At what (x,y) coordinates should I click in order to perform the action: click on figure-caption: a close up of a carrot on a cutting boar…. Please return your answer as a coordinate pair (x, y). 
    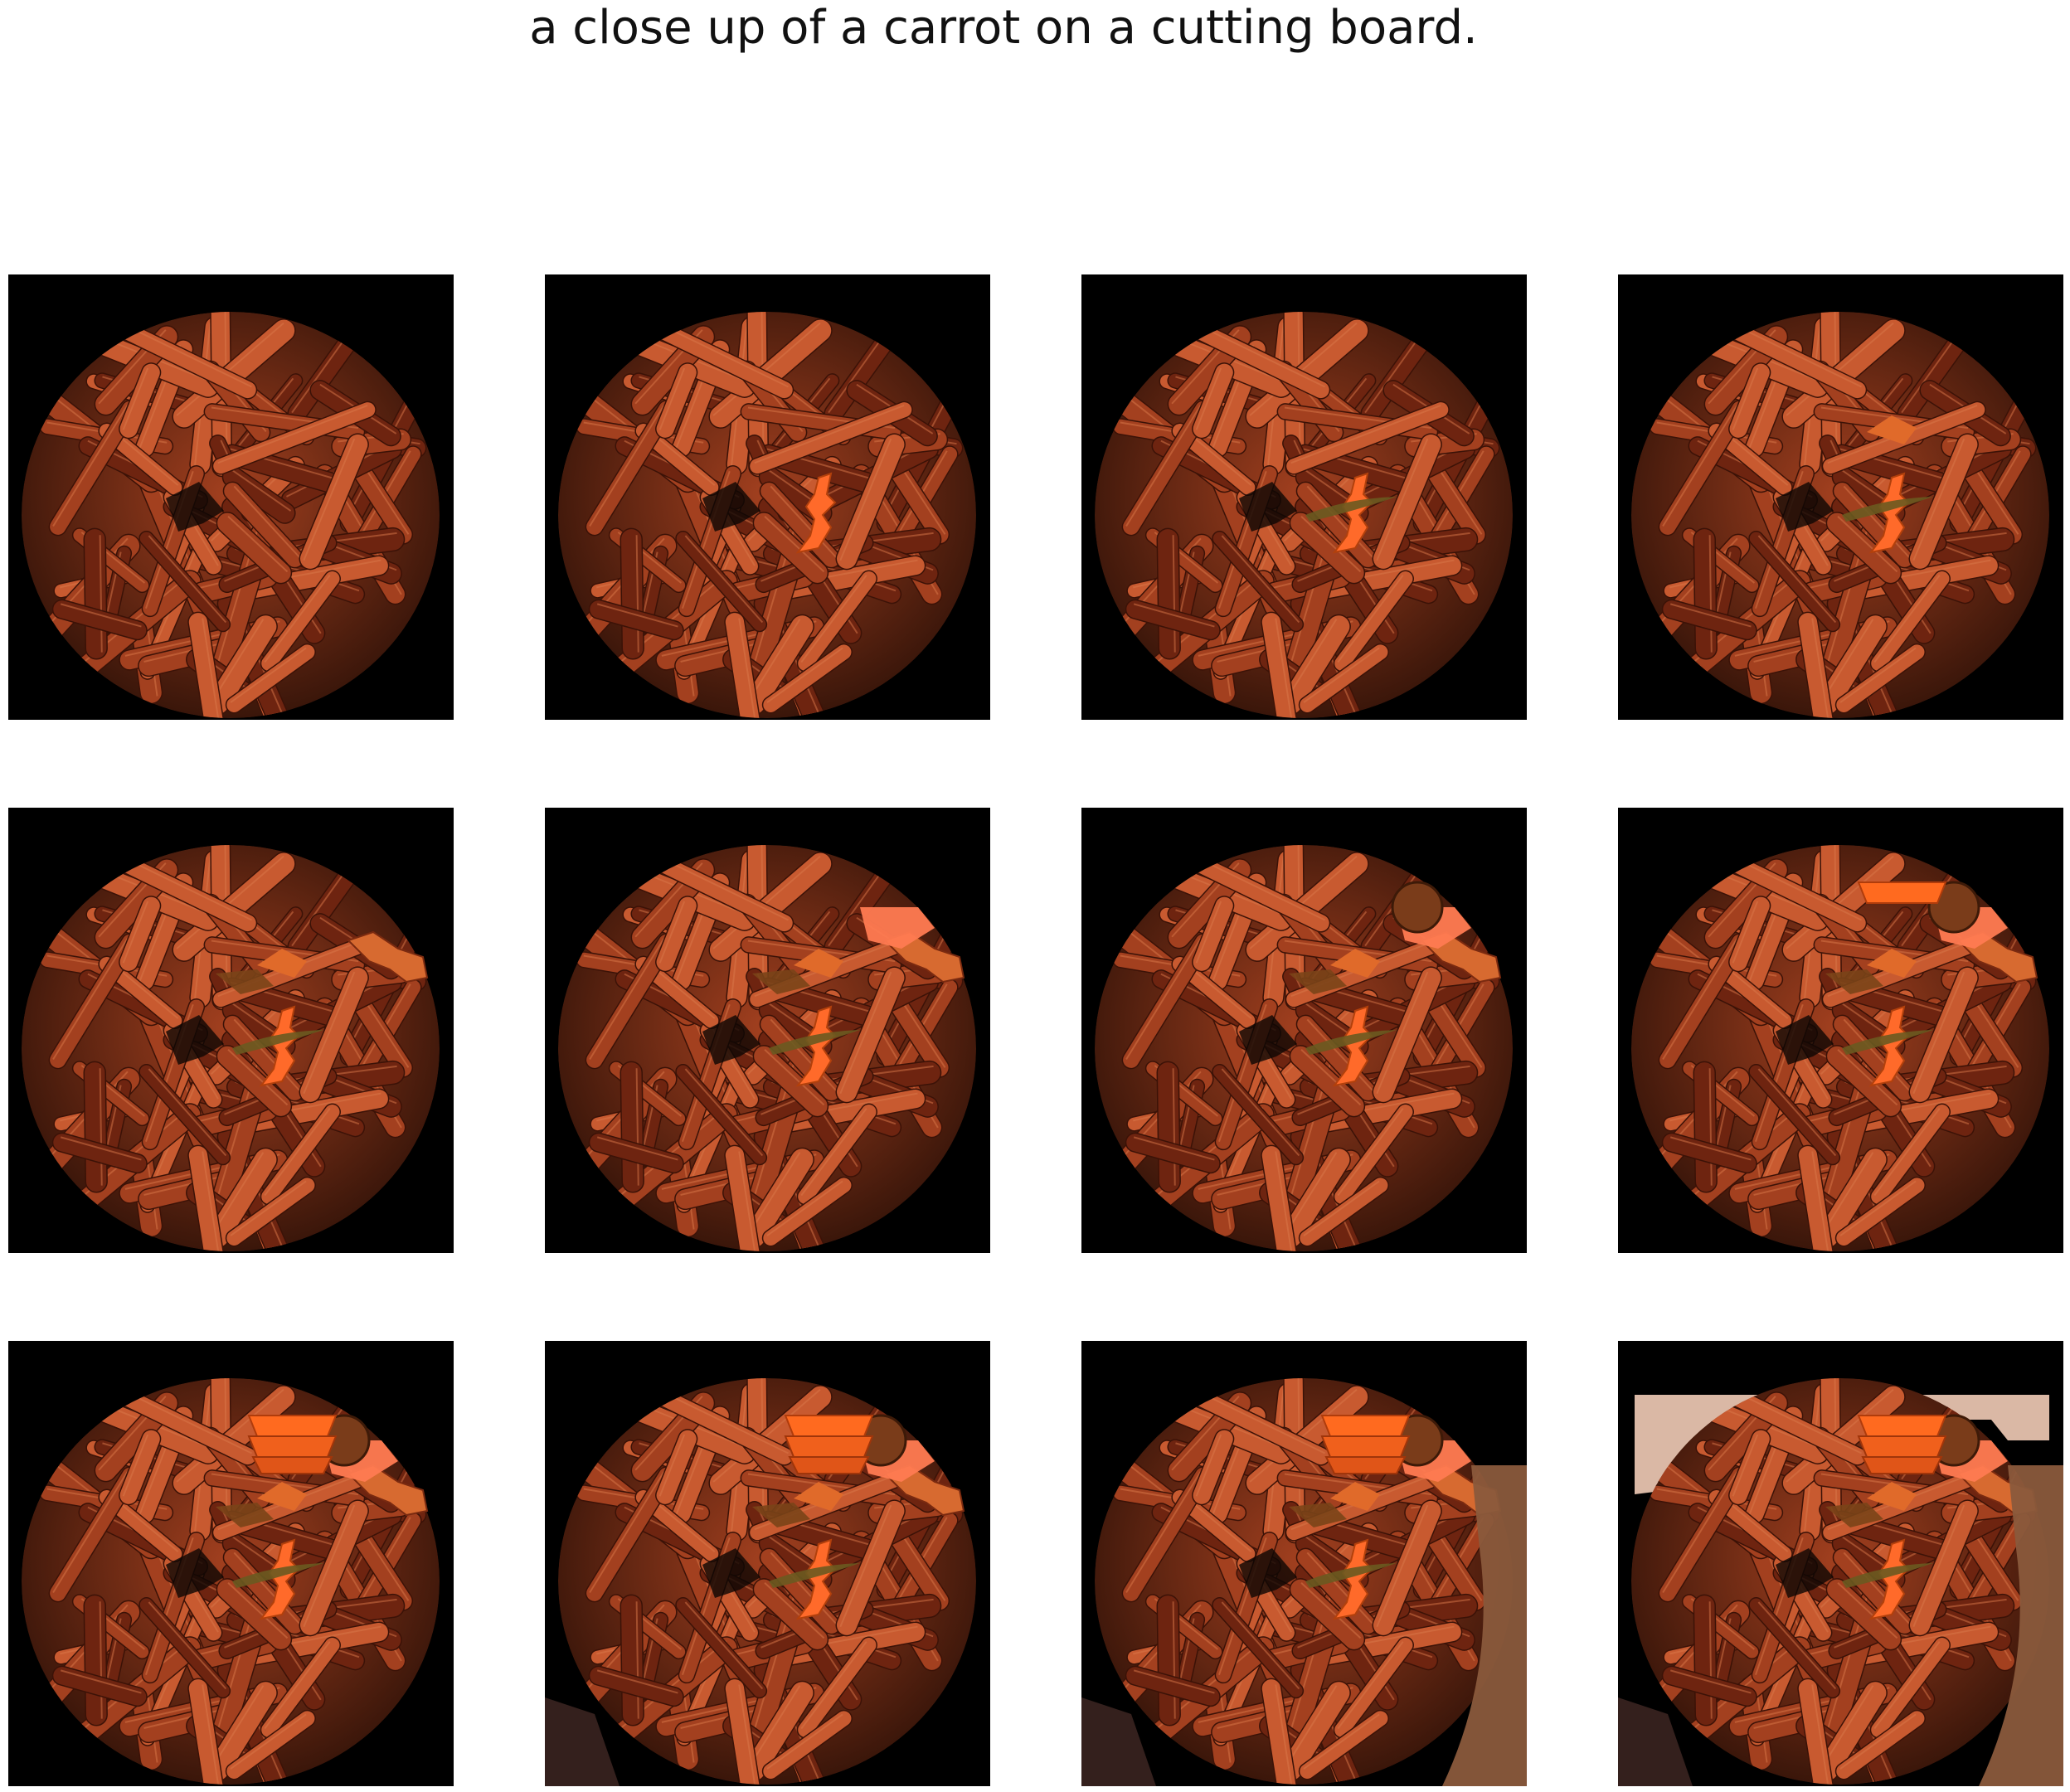
    Looking at the image, I should click on (1004, 28).